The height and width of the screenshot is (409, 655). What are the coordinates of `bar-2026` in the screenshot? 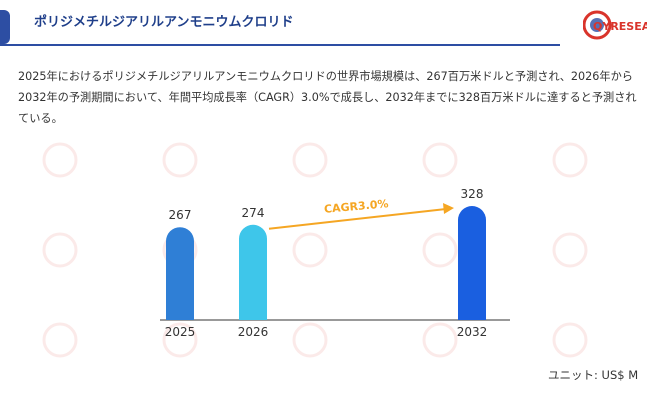 It's located at (253, 272).